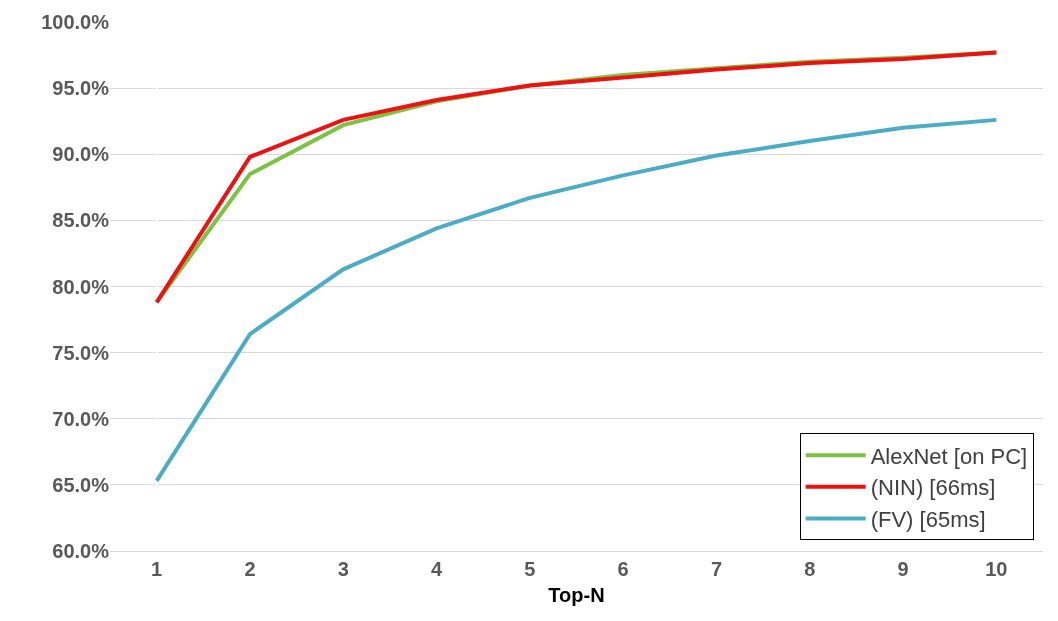 The width and height of the screenshot is (1058, 621). Describe the element at coordinates (81, 286) in the screenshot. I see `y-tick-label: 80.0%` at that location.